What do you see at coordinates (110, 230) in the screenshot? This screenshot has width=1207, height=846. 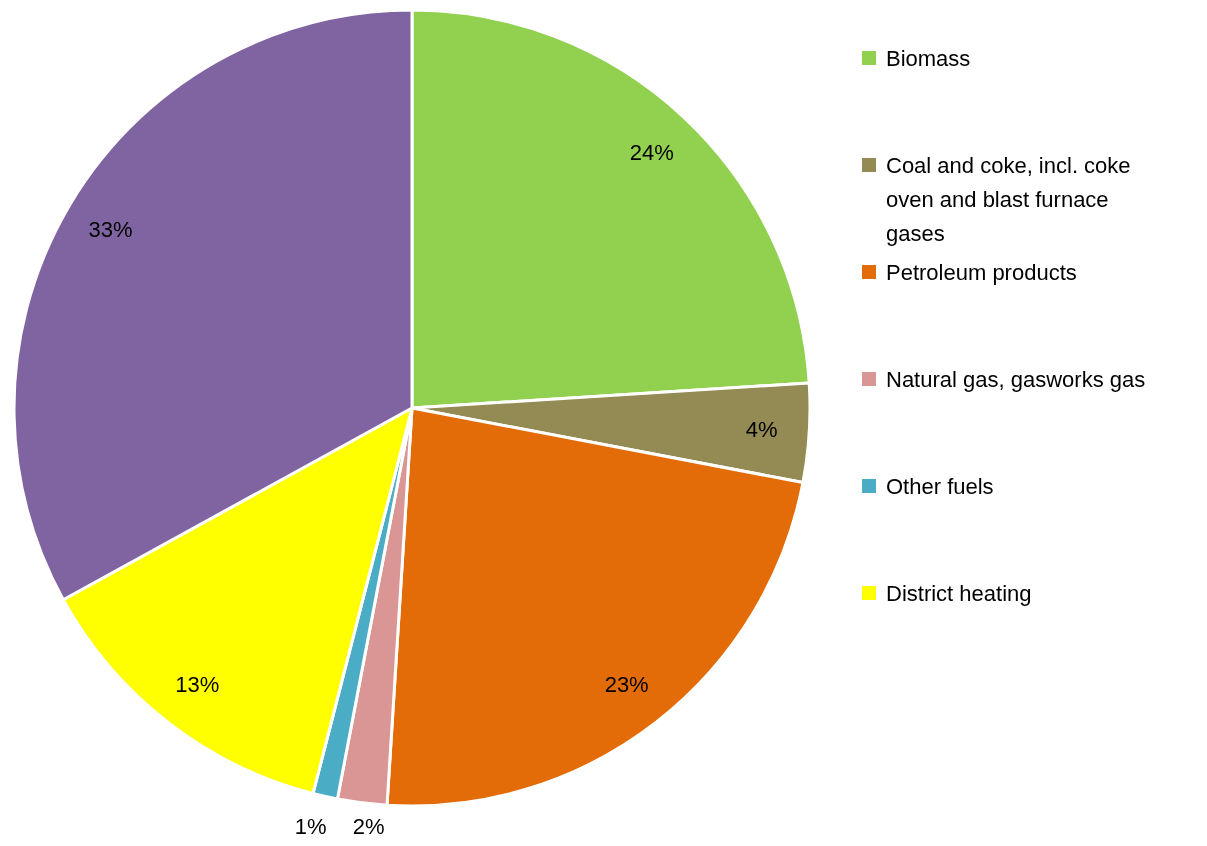 I see `data-label: 33%` at bounding box center [110, 230].